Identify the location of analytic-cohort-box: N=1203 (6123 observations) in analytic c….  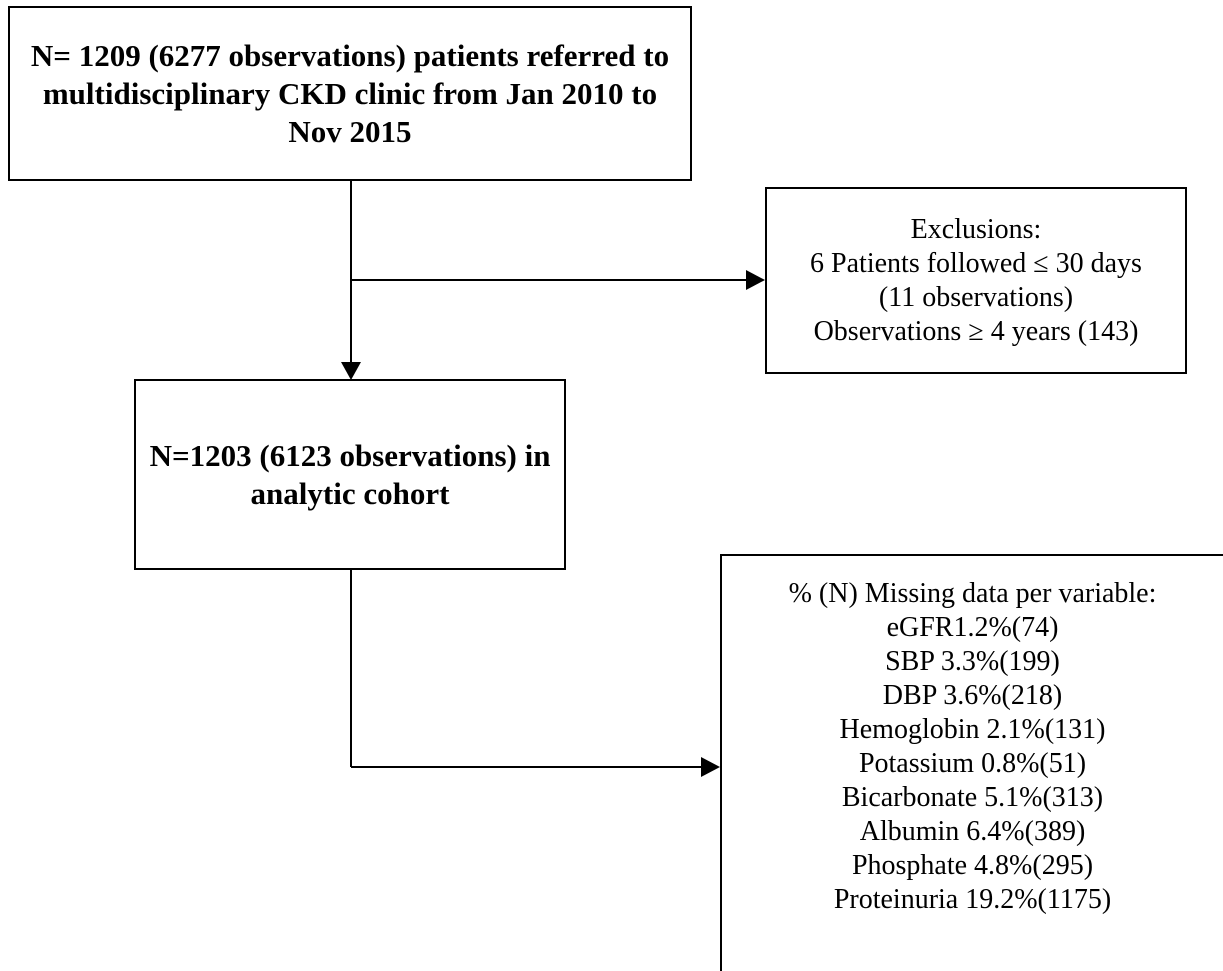
(350, 474).